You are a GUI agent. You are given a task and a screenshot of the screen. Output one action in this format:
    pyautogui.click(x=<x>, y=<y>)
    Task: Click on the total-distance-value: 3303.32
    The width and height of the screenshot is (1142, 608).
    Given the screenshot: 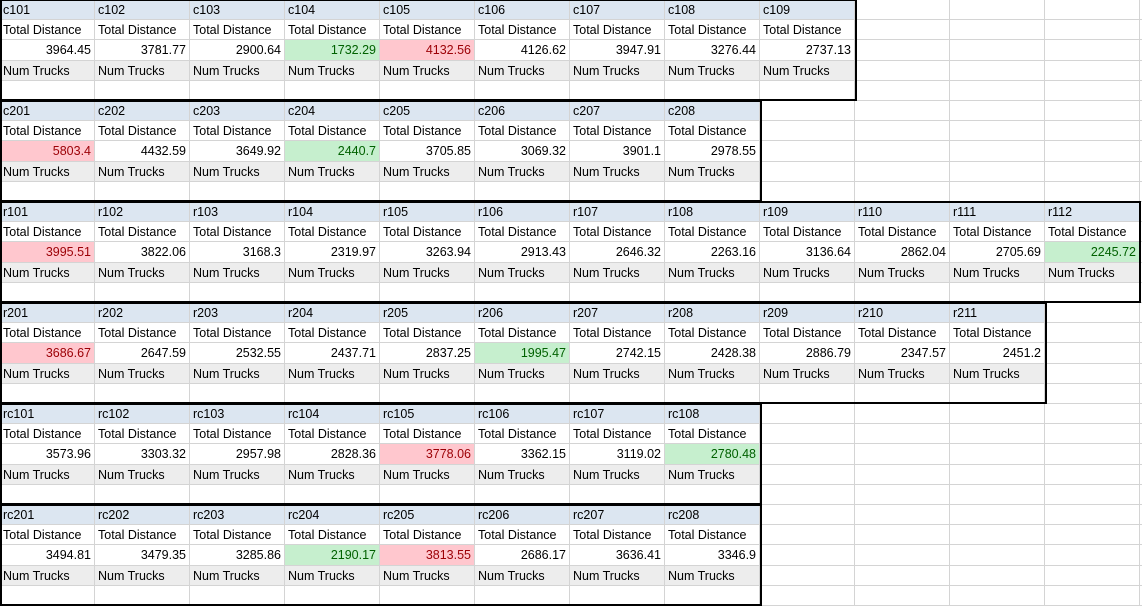 What is the action you would take?
    pyautogui.click(x=142, y=454)
    